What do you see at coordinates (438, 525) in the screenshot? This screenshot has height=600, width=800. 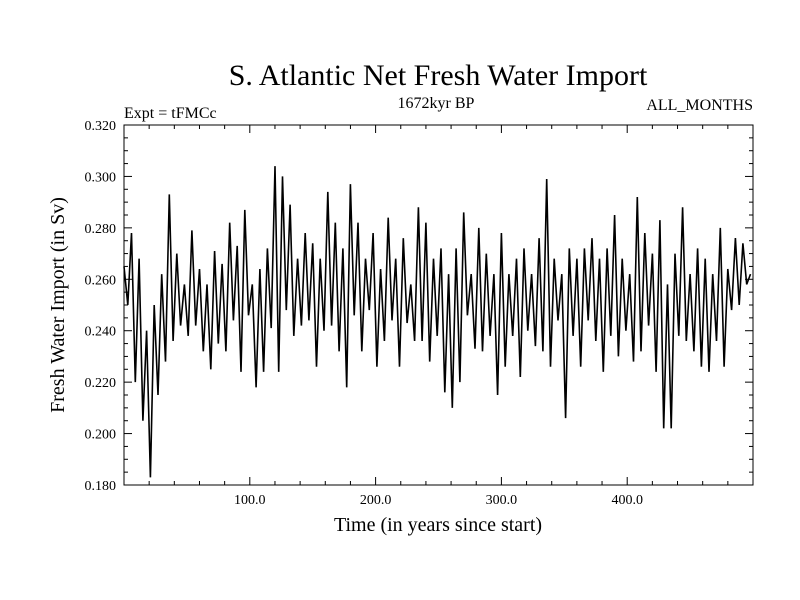 I see `x-axis-label: Time (in years since start)` at bounding box center [438, 525].